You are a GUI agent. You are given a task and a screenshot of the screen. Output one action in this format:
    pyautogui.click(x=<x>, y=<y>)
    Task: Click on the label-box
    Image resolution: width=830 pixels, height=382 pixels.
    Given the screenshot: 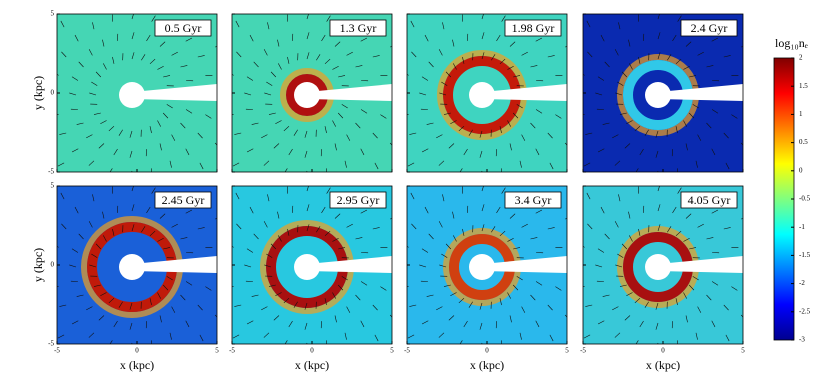 What is the action you would take?
    pyautogui.click(x=533, y=28)
    